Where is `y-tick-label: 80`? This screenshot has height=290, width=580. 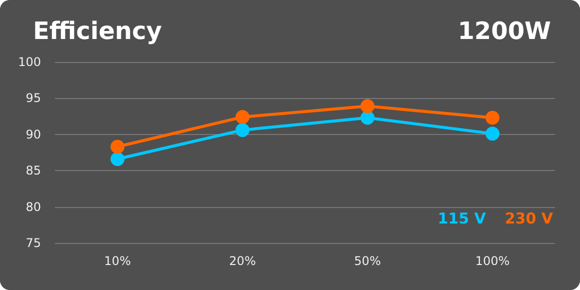
y-tick-label: 80 is located at coordinates (33, 207).